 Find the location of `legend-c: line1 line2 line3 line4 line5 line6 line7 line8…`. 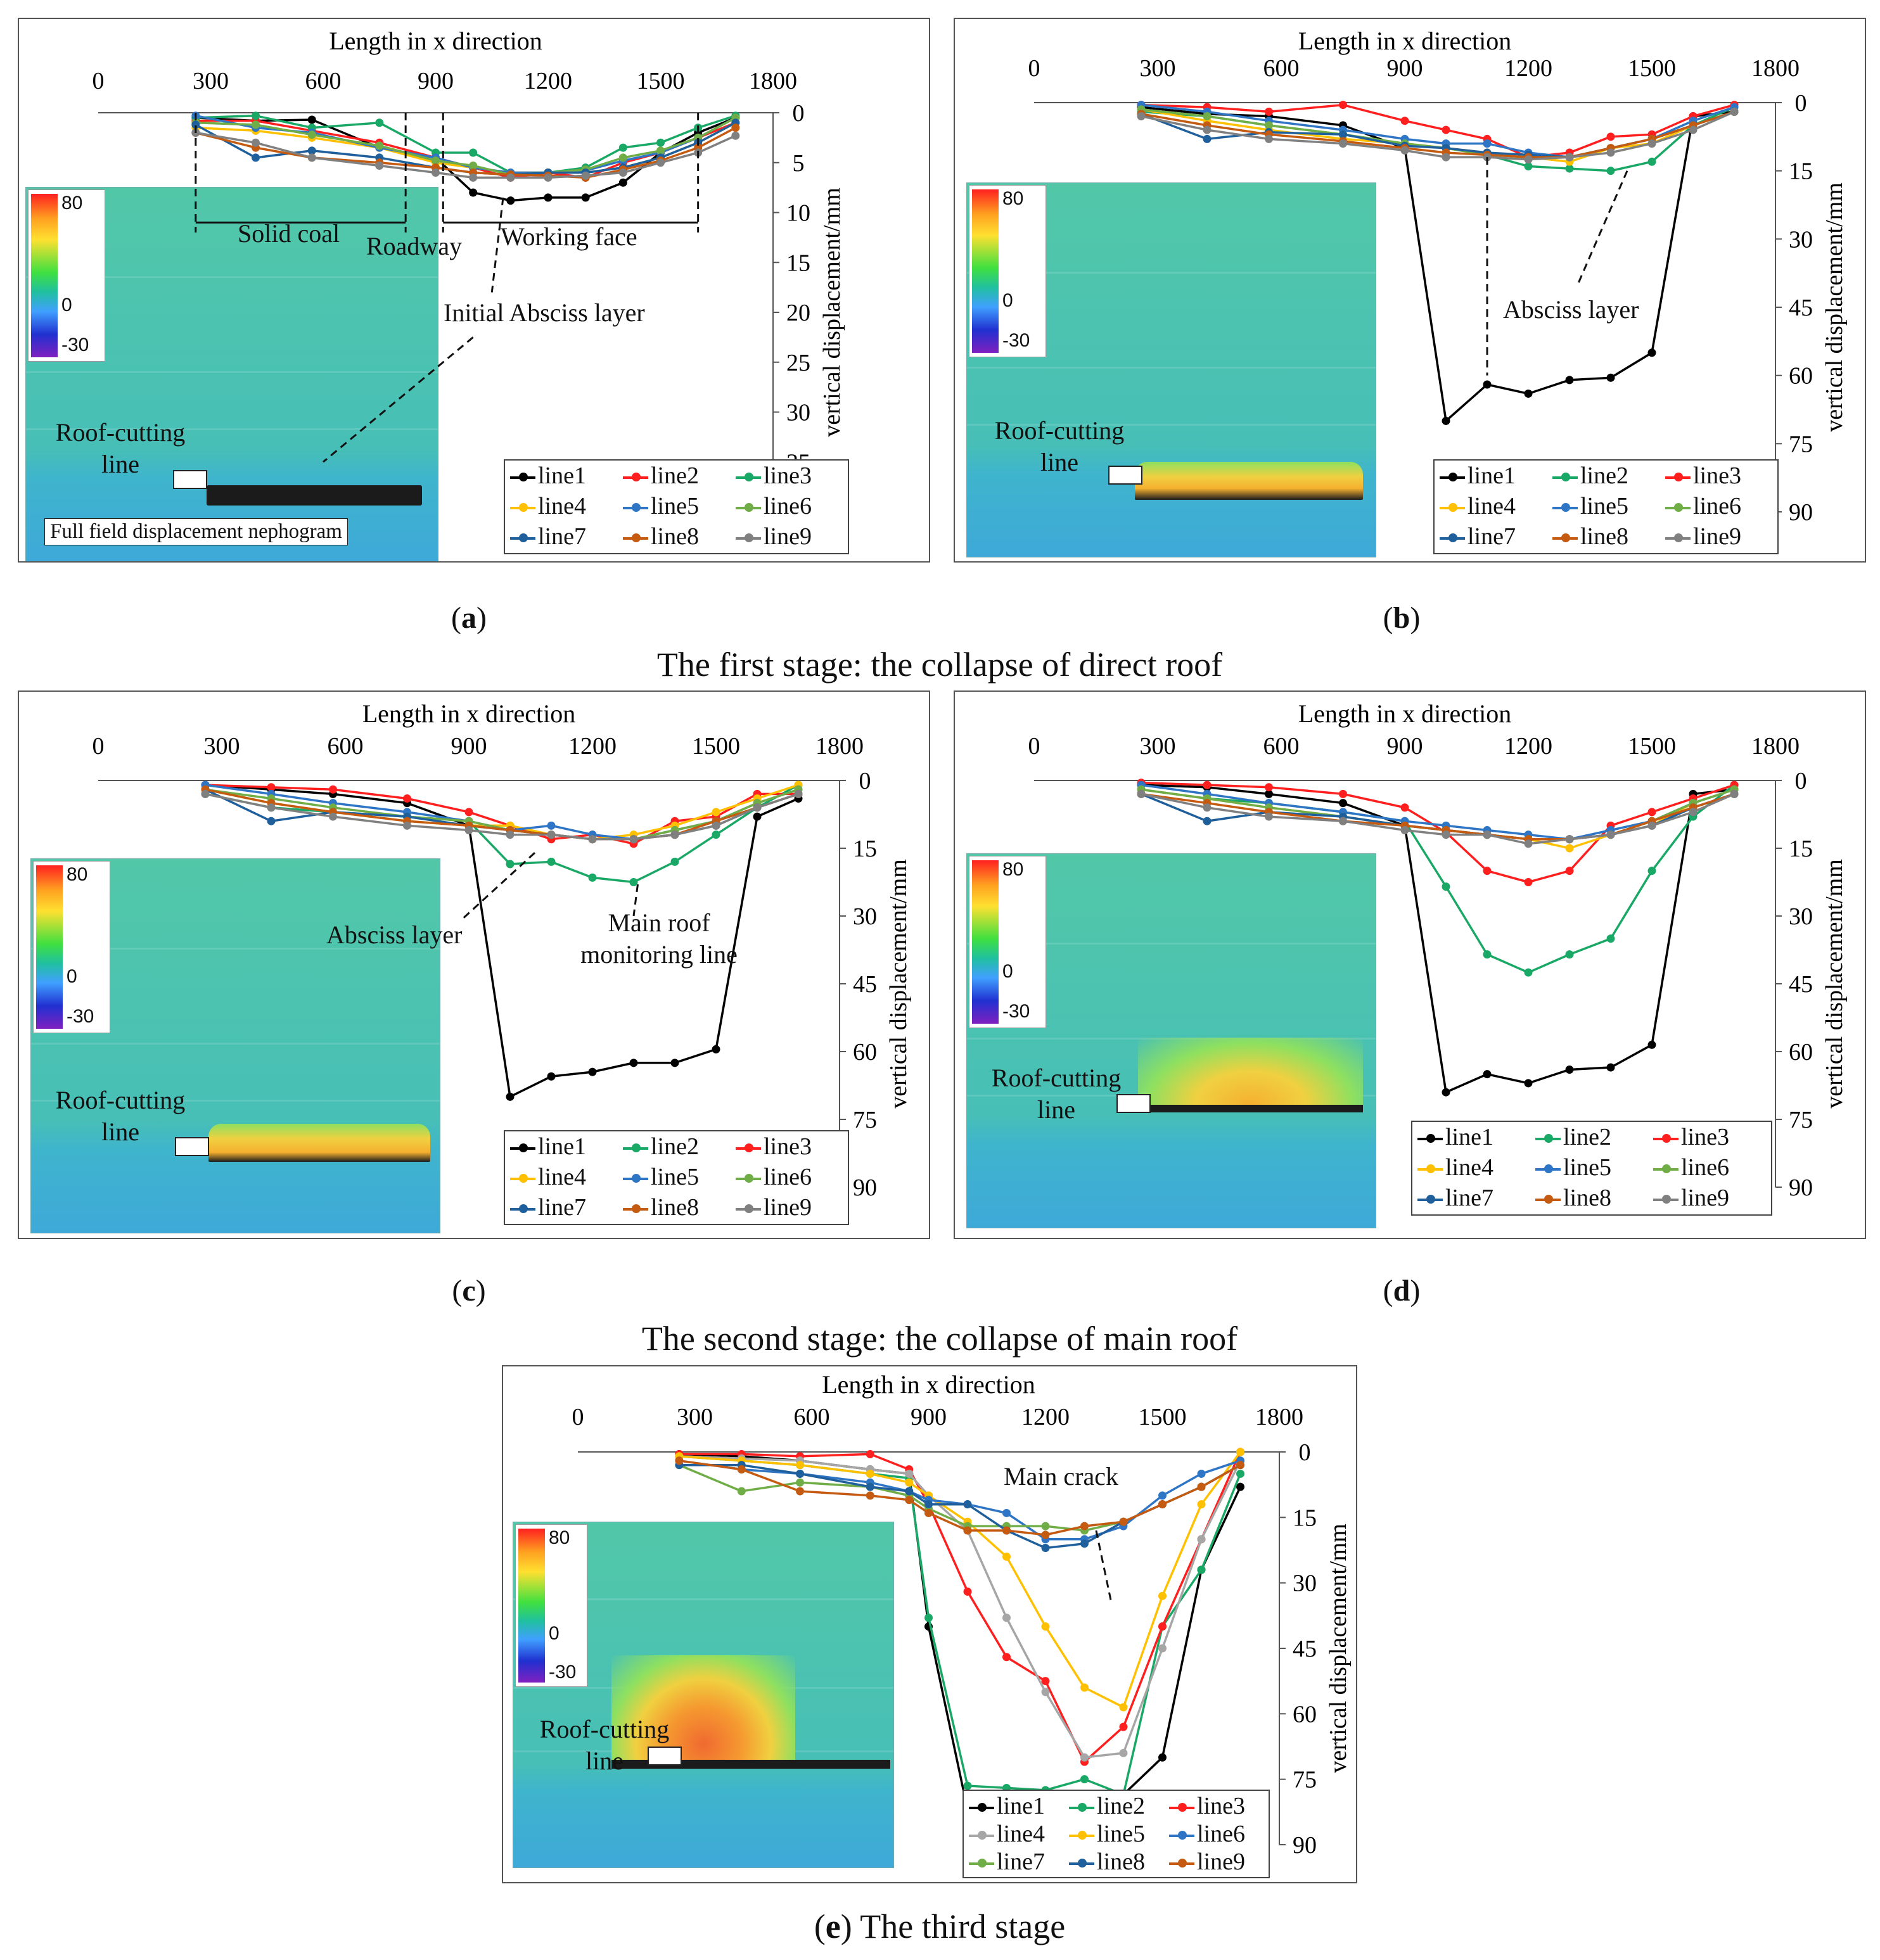

legend-c: line1 line2 line3 line4 line5 line6 line7 line8… is located at coordinates (676, 1177).